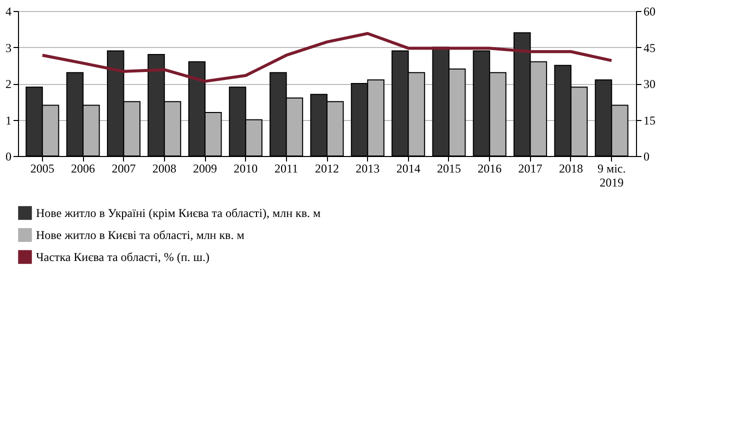 The width and height of the screenshot is (754, 437). Describe the element at coordinates (570, 169) in the screenshot. I see `x-tick-label: 2018` at that location.